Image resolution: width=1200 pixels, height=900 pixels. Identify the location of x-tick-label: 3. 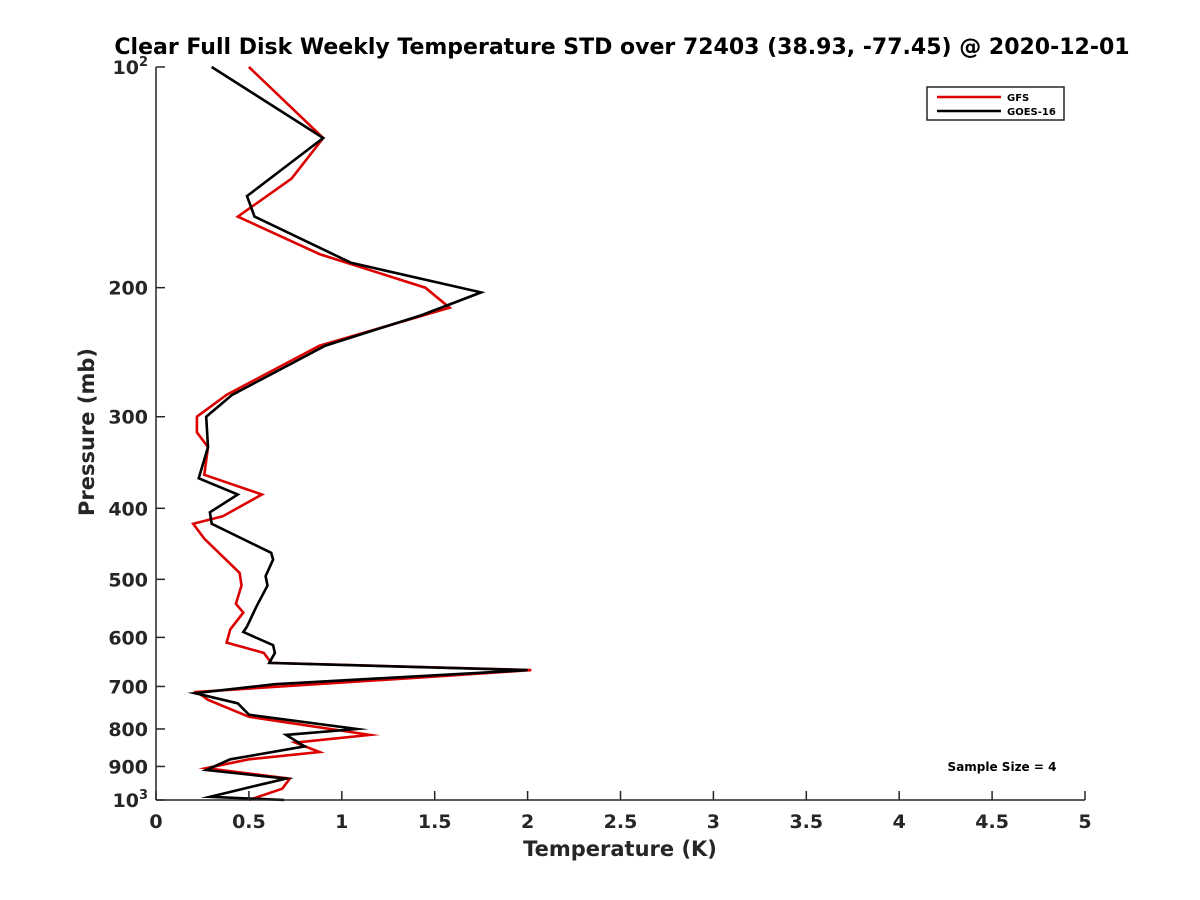
(713, 822).